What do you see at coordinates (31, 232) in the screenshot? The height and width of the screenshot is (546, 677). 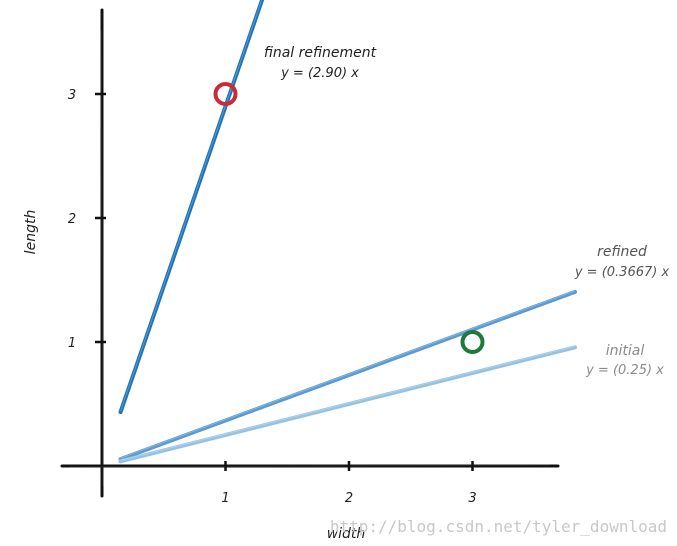 I see `y-axis-title: length` at bounding box center [31, 232].